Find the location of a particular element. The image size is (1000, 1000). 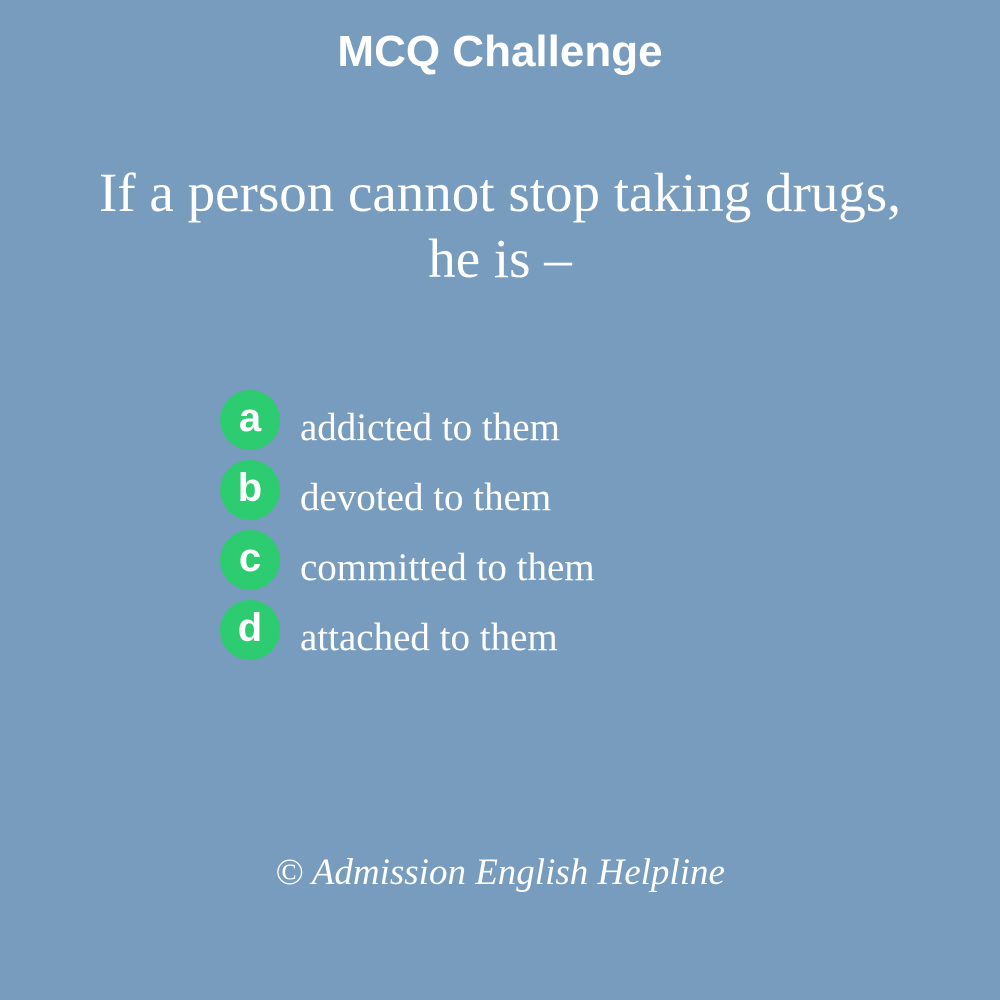

option-a: a addicted to them is located at coordinates (520, 425).